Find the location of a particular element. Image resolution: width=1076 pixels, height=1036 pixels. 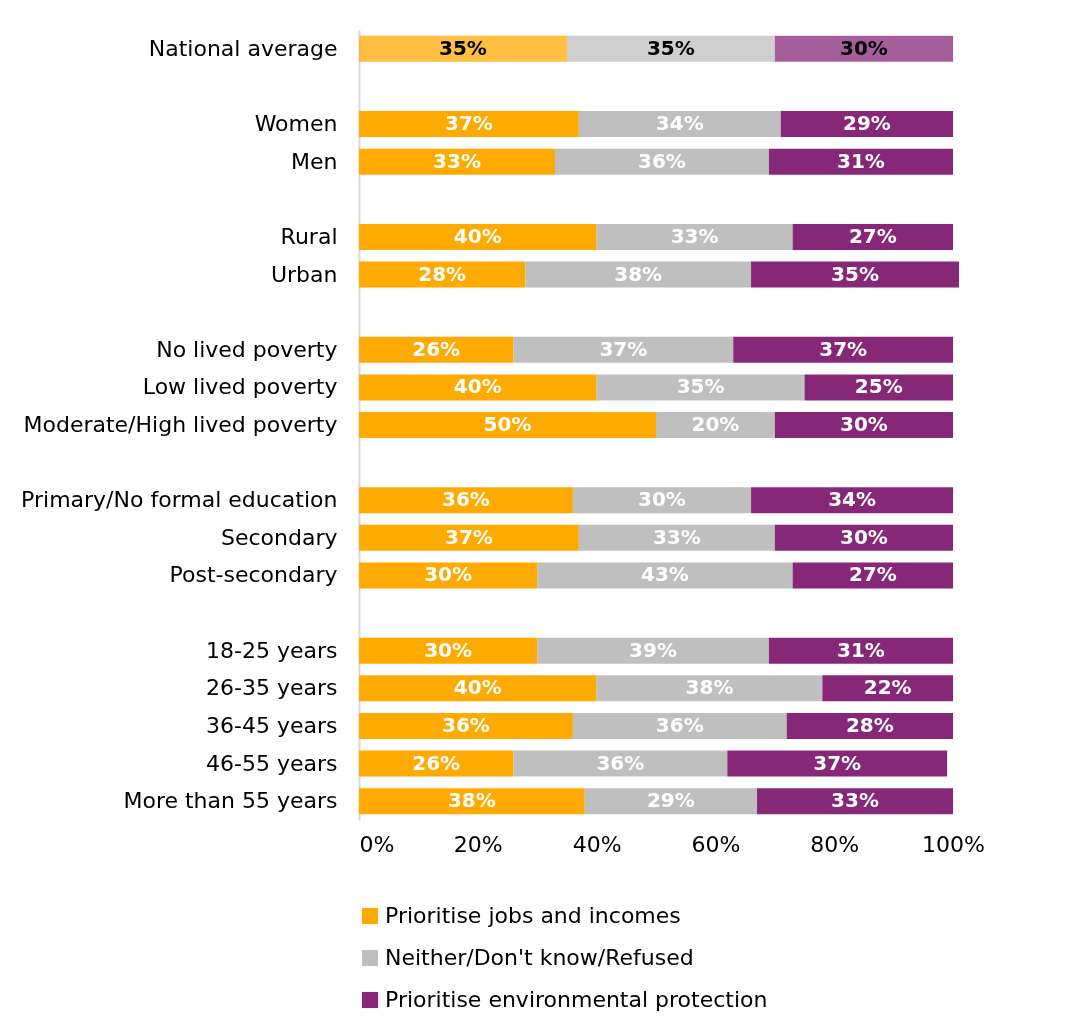

y-tick-label: 36-45 years is located at coordinates (272, 725).